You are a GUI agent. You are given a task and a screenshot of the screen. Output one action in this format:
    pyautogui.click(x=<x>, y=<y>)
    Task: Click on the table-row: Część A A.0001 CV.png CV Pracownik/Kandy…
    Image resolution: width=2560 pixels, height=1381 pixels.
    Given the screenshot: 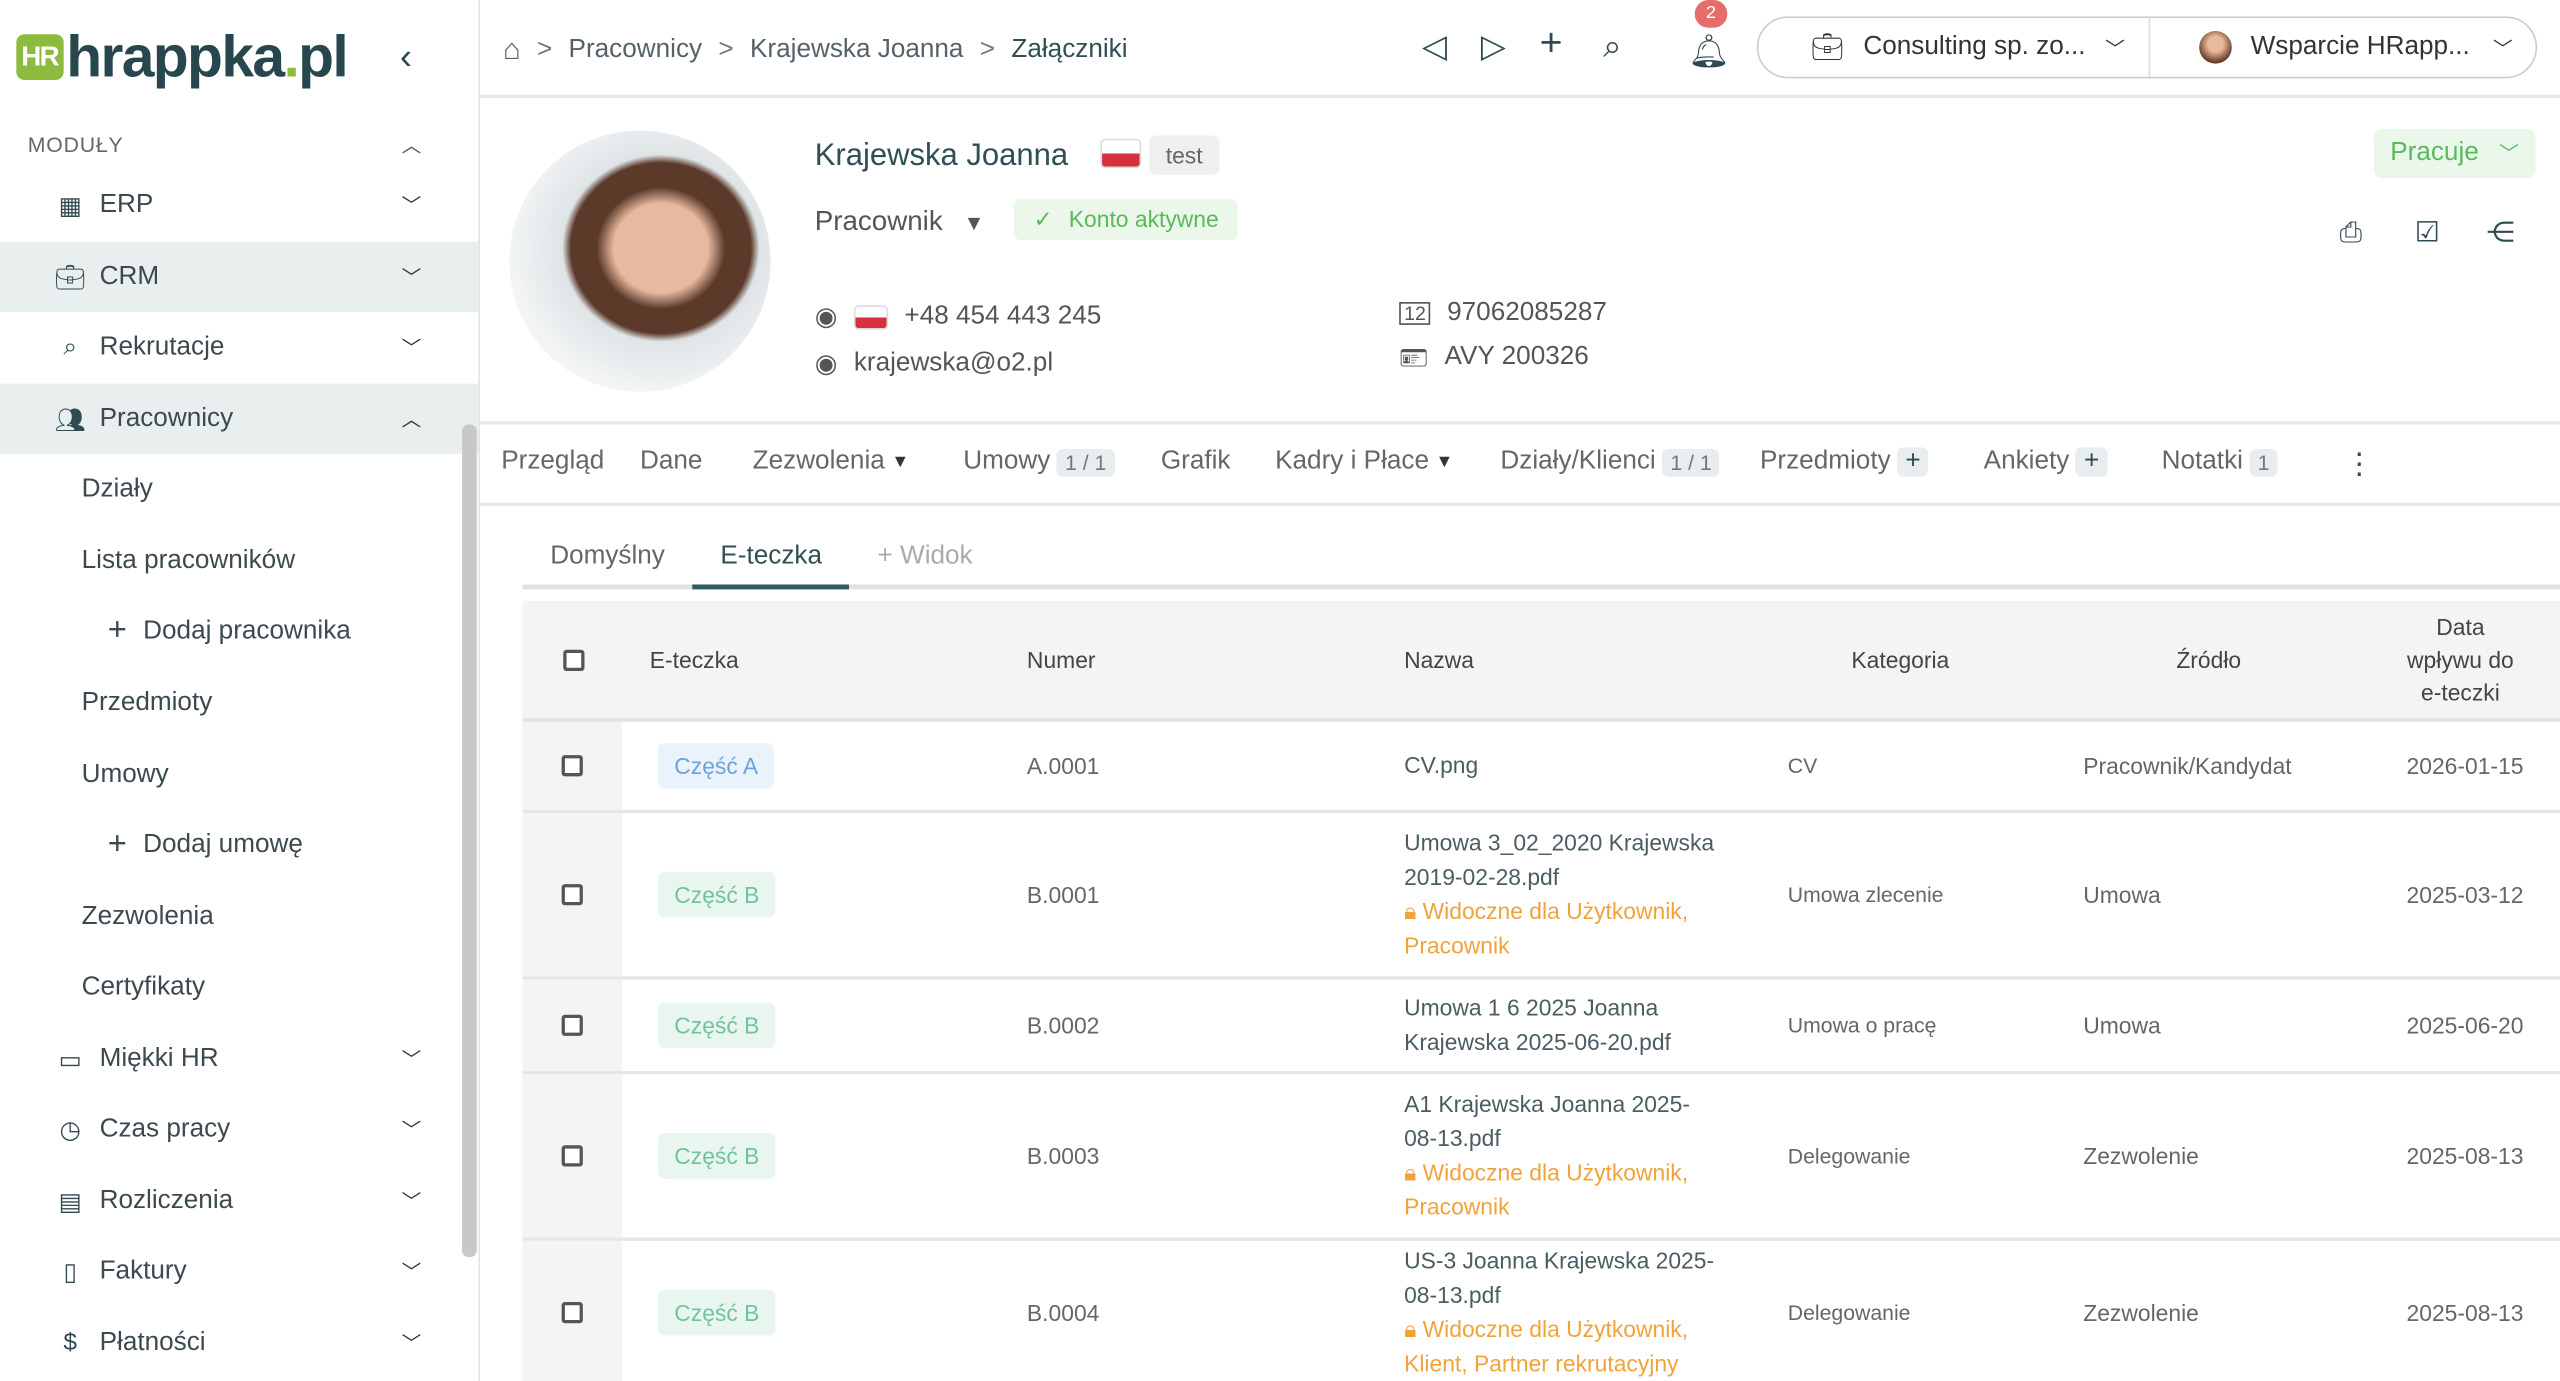 What is the action you would take?
    pyautogui.click(x=1541, y=767)
    